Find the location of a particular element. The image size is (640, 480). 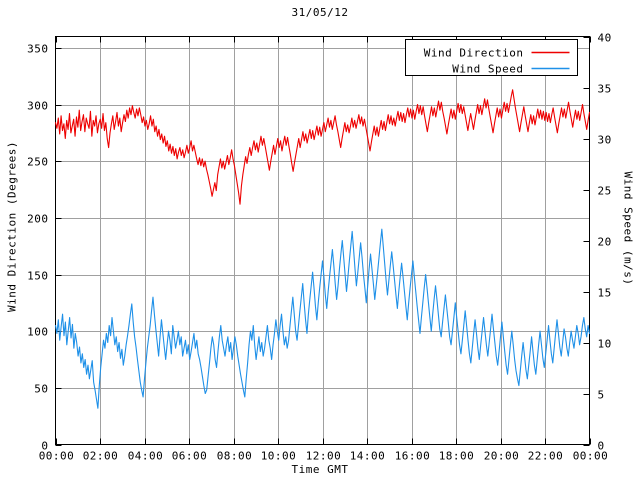

chart-legend: Wind Direction Wind Speed is located at coordinates (491, 57).